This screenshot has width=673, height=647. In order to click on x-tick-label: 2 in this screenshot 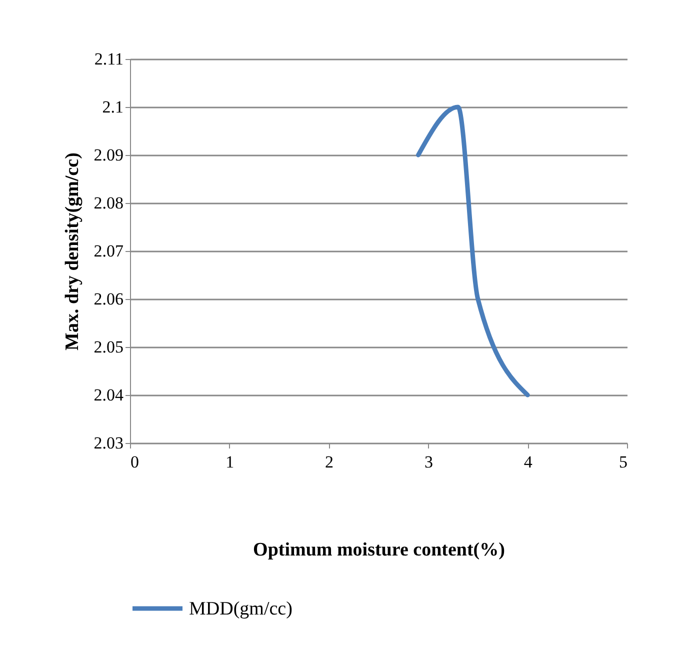, I will do `click(329, 462)`.